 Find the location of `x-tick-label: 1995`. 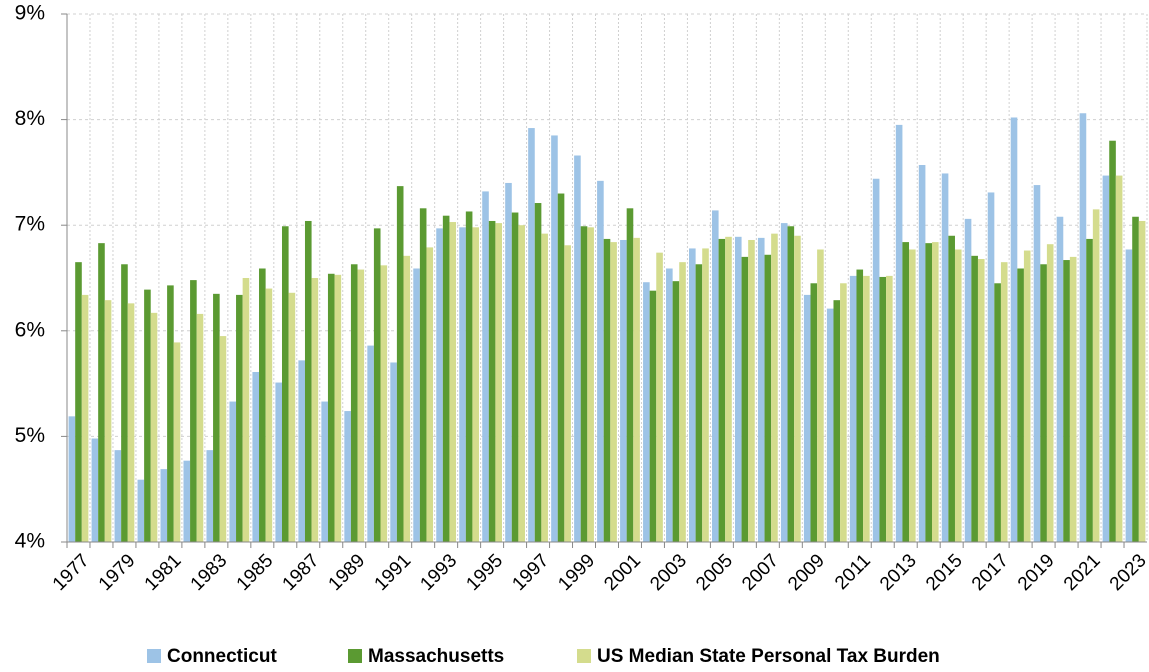

x-tick-label: 1995 is located at coordinates (484, 572).